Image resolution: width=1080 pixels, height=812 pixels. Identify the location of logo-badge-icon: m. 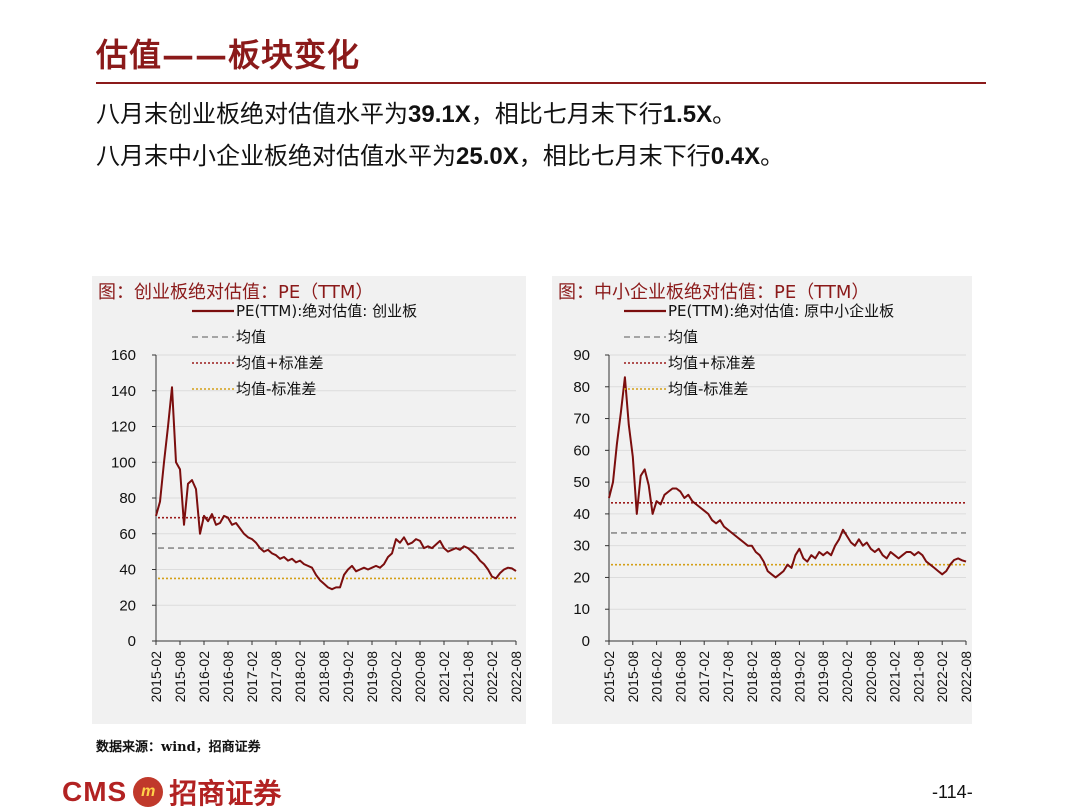
(148, 792).